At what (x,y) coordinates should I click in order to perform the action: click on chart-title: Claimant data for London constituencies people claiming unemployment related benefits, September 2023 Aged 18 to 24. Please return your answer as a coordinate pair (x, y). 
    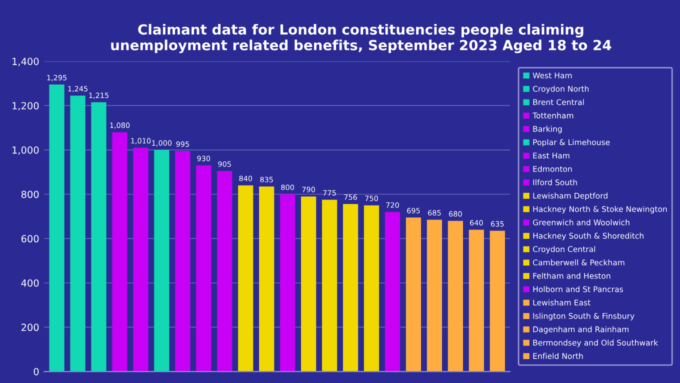
    Looking at the image, I should click on (361, 39).